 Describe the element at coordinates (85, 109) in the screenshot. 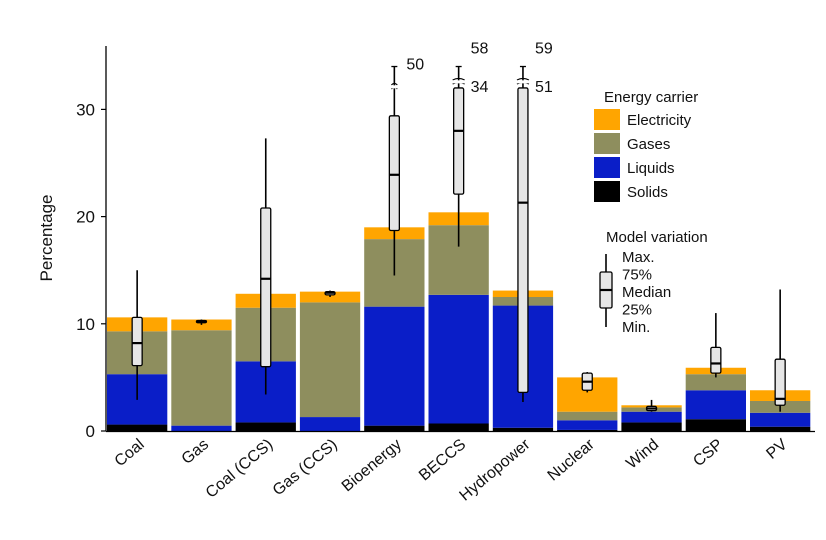

I see `y-tick-label: 30` at that location.